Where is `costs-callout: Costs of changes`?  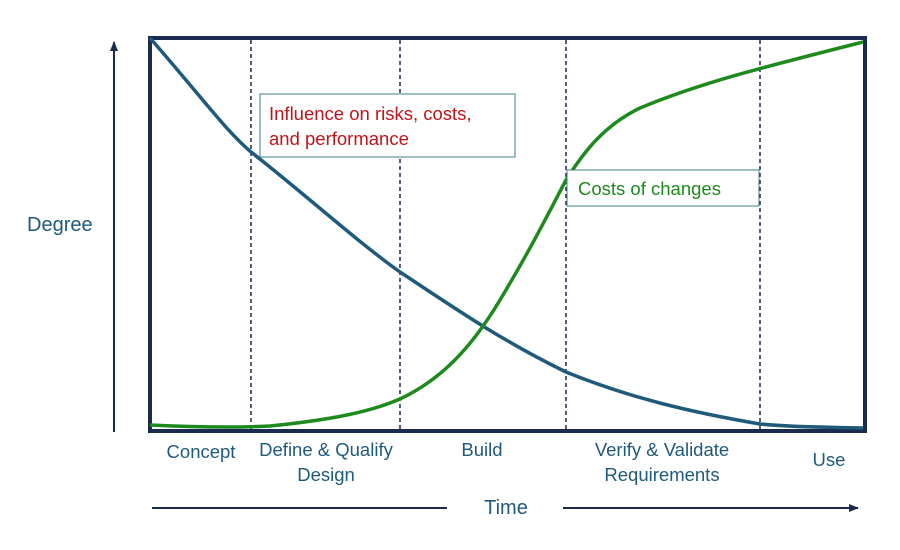 costs-callout: Costs of changes is located at coordinates (663, 188).